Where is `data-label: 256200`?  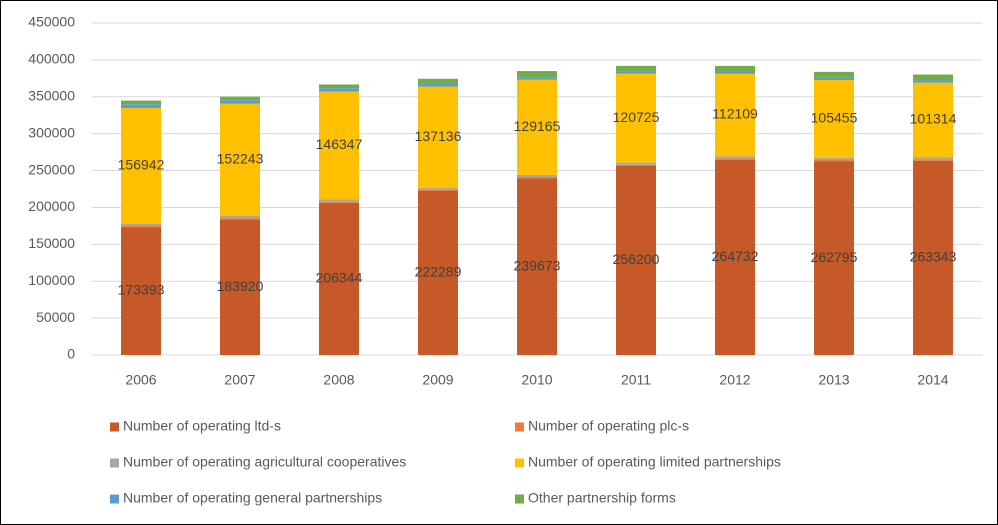
data-label: 256200 is located at coordinates (636, 259).